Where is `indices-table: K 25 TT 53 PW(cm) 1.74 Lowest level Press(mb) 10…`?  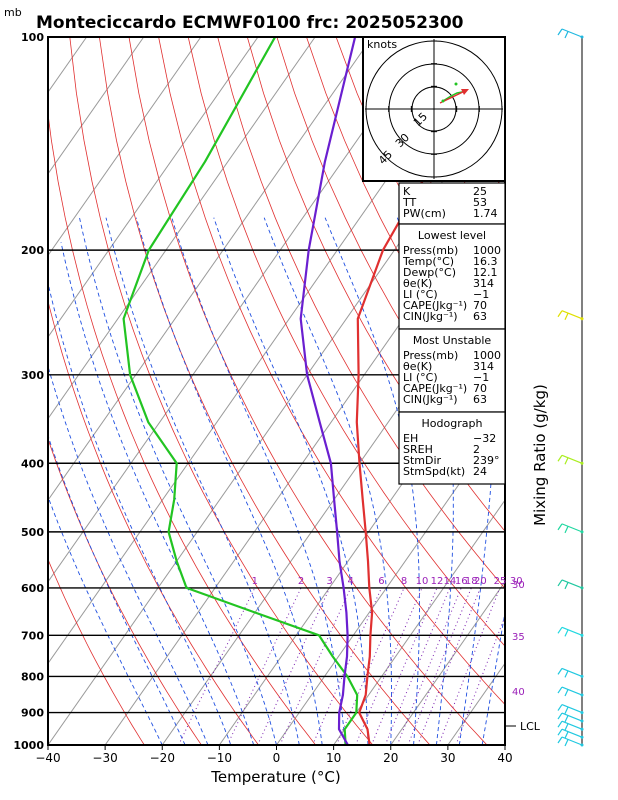
indices-table: K 25 TT 53 PW(cm) 1.74 Lowest level Press(mb) 10… is located at coordinates (452, 333).